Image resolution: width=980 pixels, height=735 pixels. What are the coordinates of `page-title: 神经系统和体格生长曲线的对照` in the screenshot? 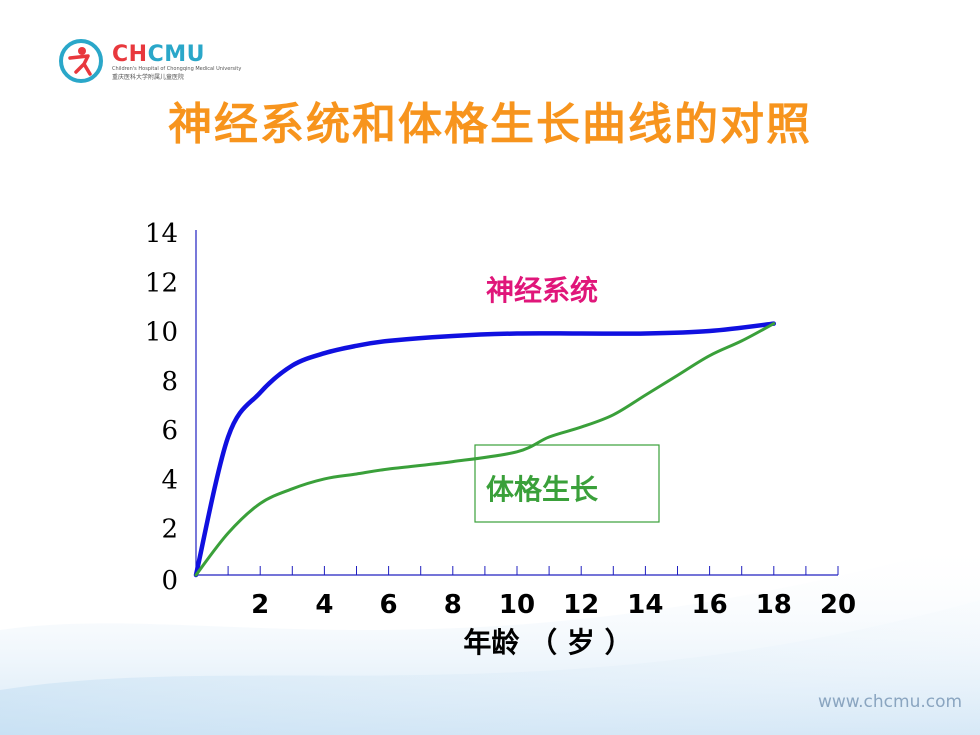 It's located at (490, 124).